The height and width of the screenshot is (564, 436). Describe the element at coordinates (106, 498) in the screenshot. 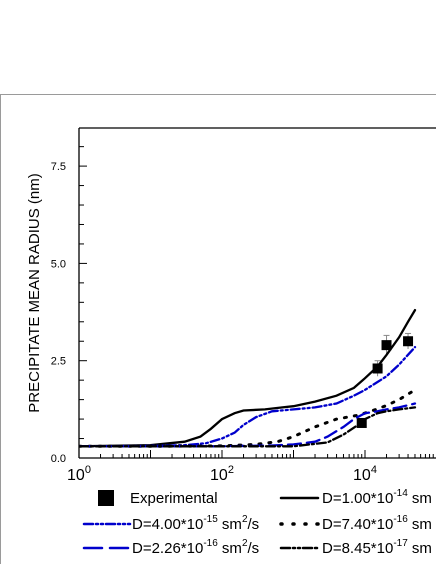

I see `legend-marker` at that location.